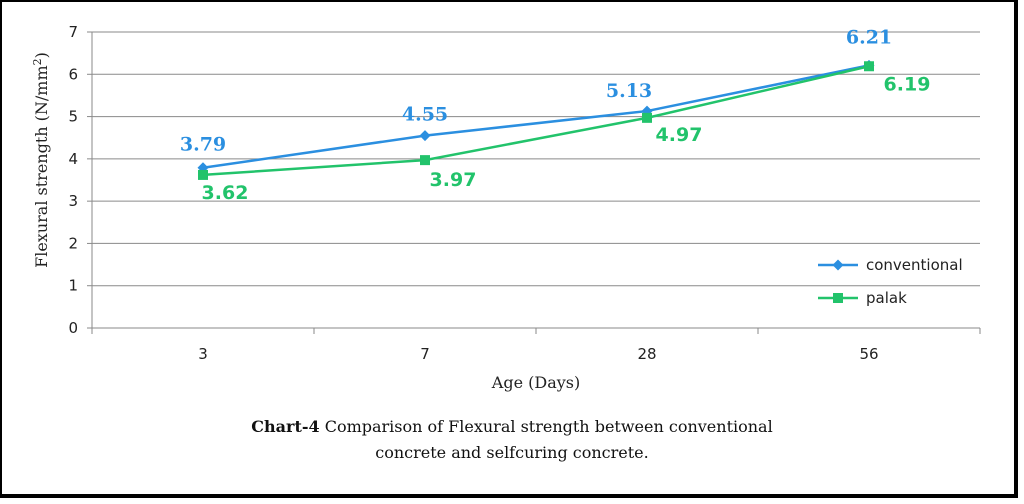 The width and height of the screenshot is (1024, 504). I want to click on y-tick-labels: 0 1 2 3 4 5 6 7, so click(73, 180).